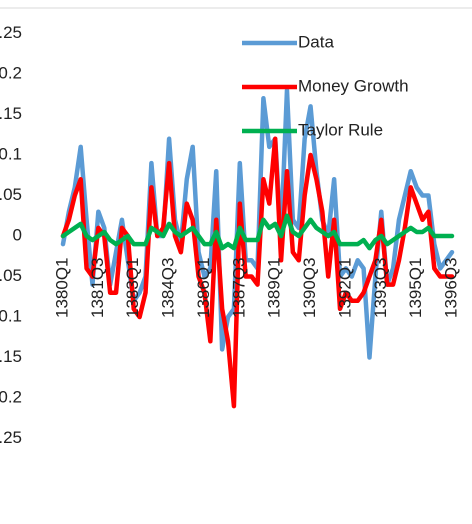  What do you see at coordinates (380, 288) in the screenshot?
I see `x-tick-label: 1393Q3` at bounding box center [380, 288].